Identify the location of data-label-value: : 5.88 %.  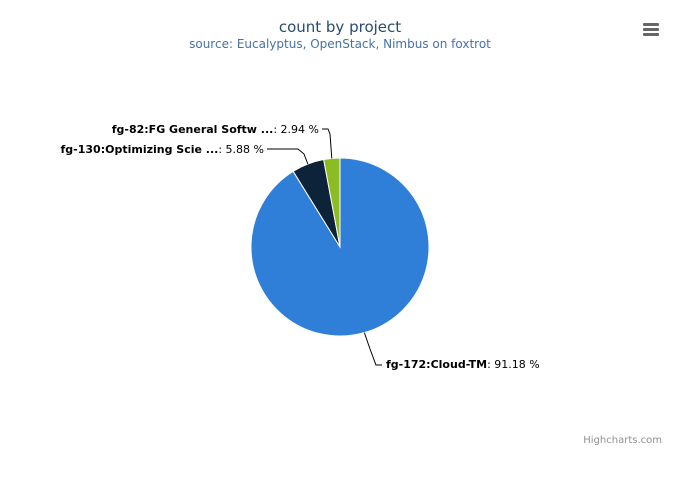
(241, 149).